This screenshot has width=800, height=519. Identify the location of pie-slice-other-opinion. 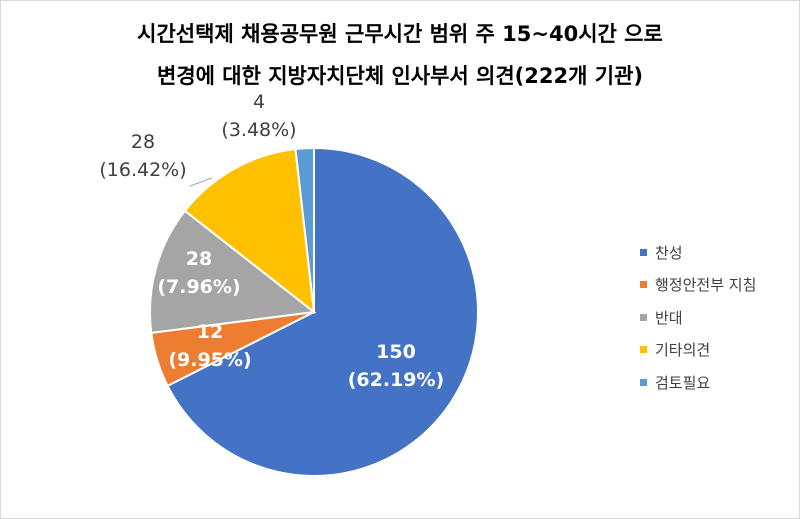
(249, 231).